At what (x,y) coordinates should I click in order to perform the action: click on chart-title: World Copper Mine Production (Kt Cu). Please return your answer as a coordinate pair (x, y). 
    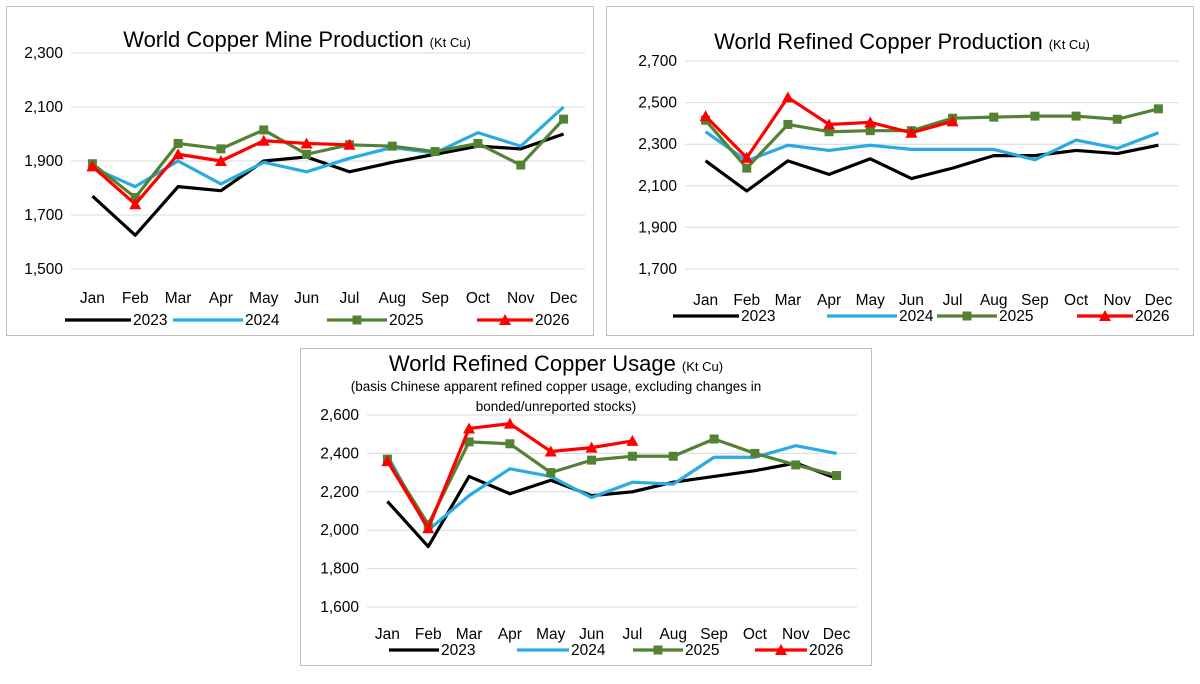
    Looking at the image, I should click on (297, 39).